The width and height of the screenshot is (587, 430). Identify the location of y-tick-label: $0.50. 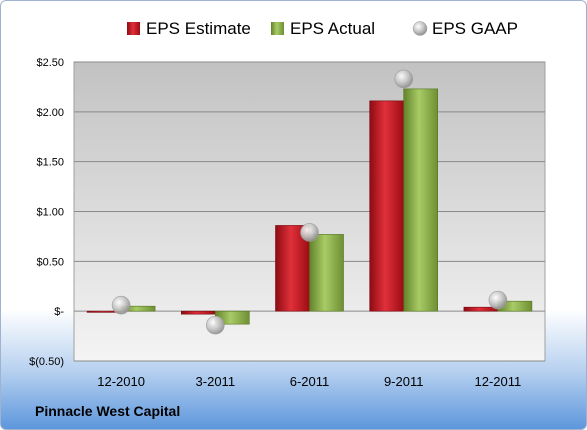
(50, 262).